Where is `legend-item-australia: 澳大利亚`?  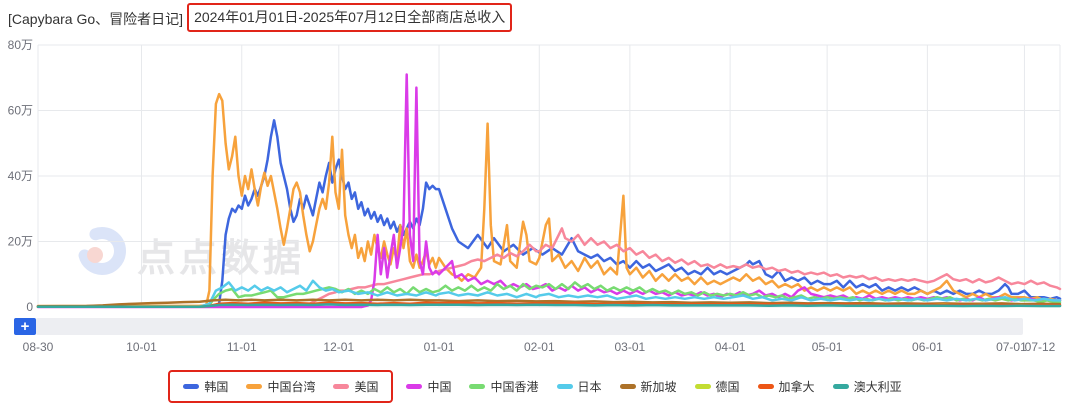 legend-item-australia: 澳大利亚 is located at coordinates (867, 386).